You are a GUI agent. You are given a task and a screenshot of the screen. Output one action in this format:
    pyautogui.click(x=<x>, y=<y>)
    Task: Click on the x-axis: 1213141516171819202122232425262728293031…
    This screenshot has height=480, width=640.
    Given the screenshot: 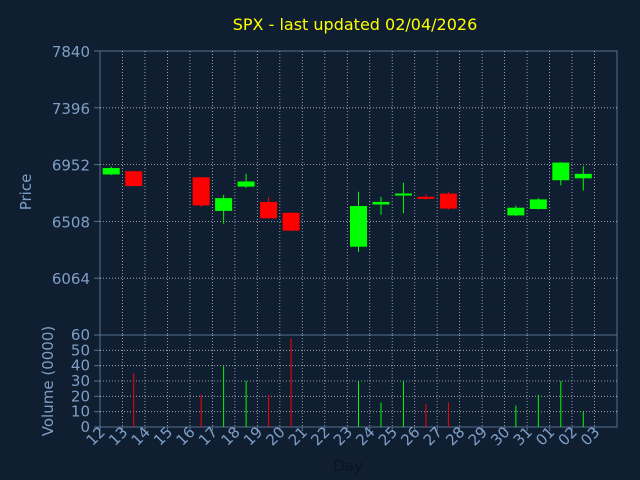 What is the action you would take?
    pyautogui.click(x=343, y=436)
    